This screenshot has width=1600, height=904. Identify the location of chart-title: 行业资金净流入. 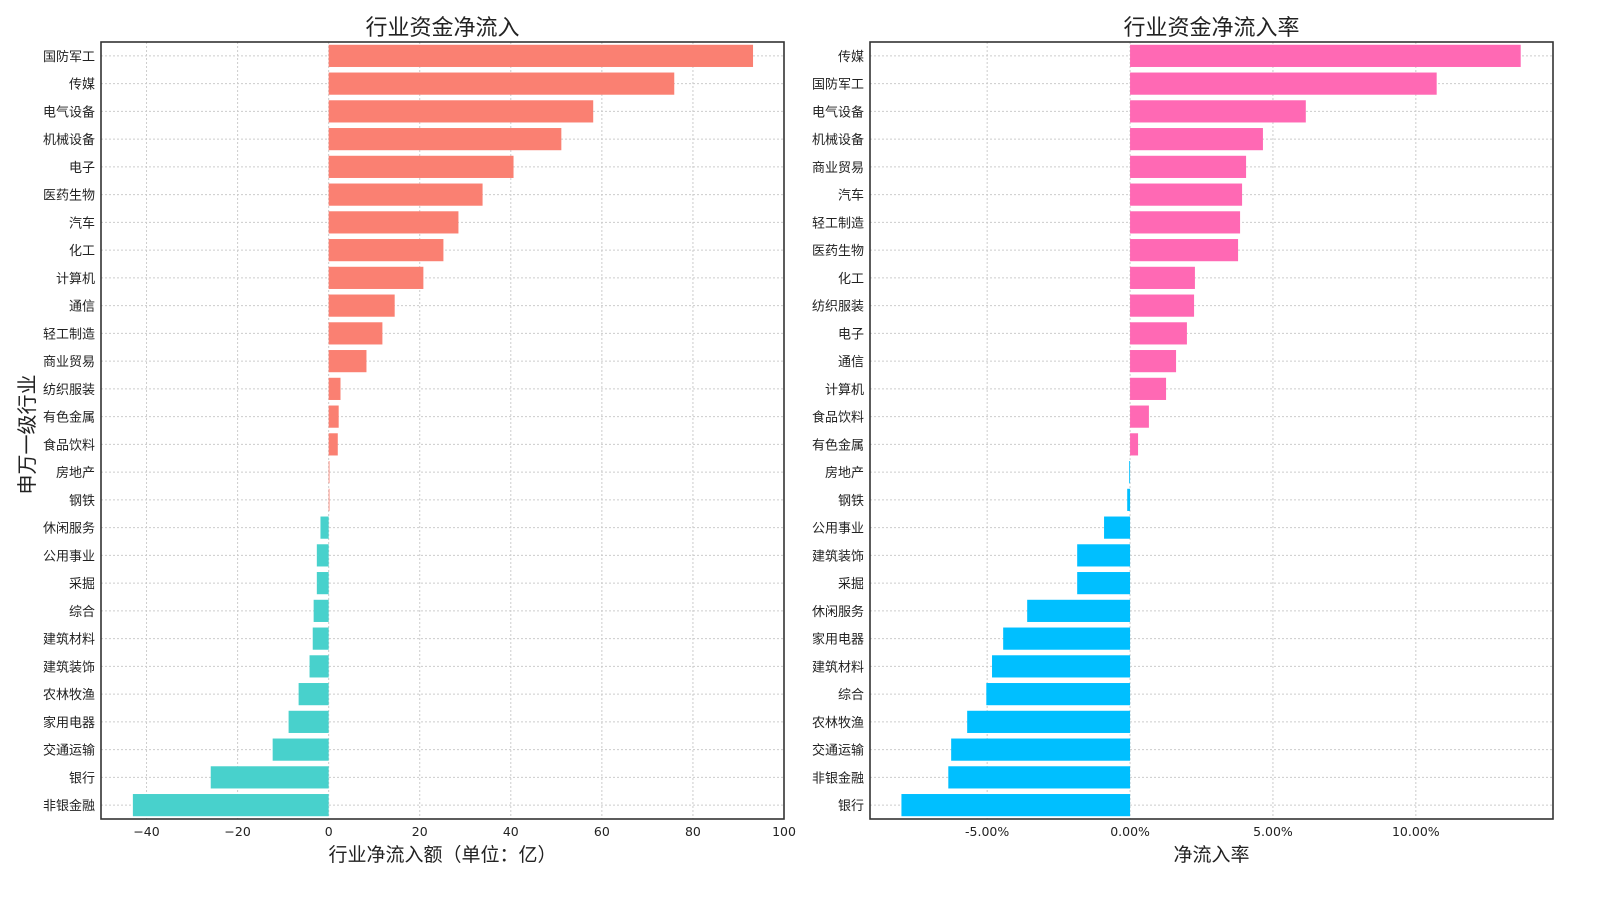
(442, 28).